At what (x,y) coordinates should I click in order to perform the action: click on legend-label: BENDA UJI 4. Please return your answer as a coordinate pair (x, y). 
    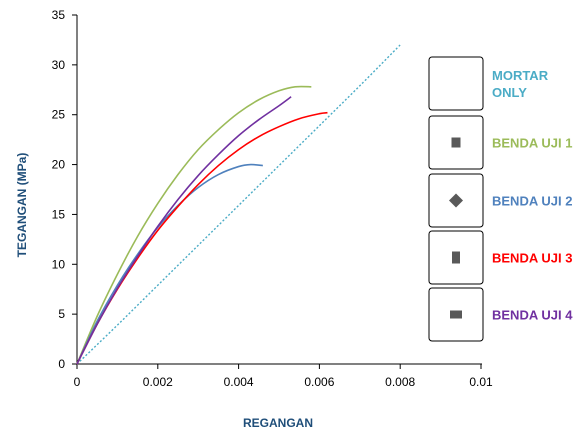
    Looking at the image, I should click on (532, 315).